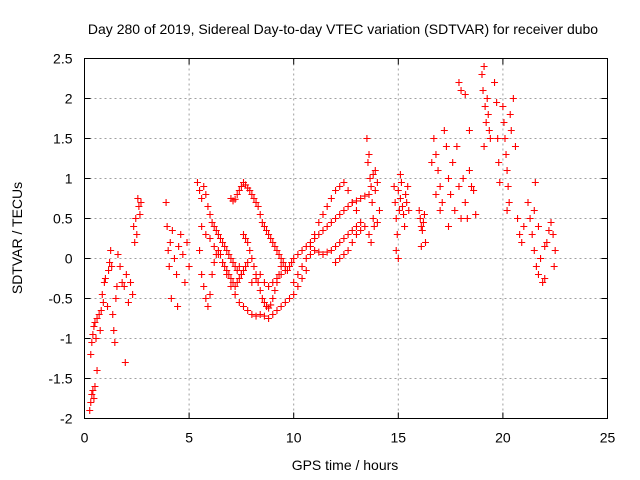 Image resolution: width=640 pixels, height=480 pixels. What do you see at coordinates (66, 339) in the screenshot?
I see `y-tick-label: -1` at bounding box center [66, 339].